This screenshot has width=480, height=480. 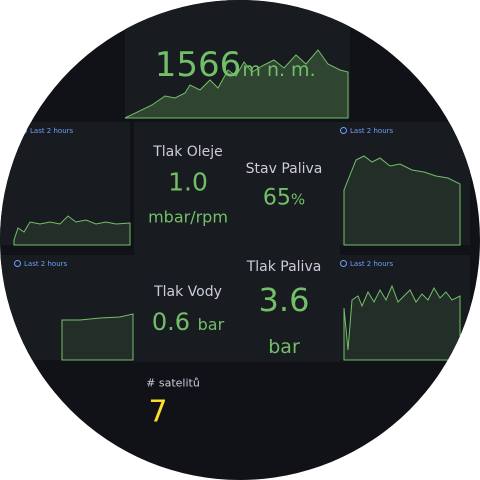 What do you see at coordinates (173, 383) in the screenshot?
I see `panel-title: # satelitů` at bounding box center [173, 383].